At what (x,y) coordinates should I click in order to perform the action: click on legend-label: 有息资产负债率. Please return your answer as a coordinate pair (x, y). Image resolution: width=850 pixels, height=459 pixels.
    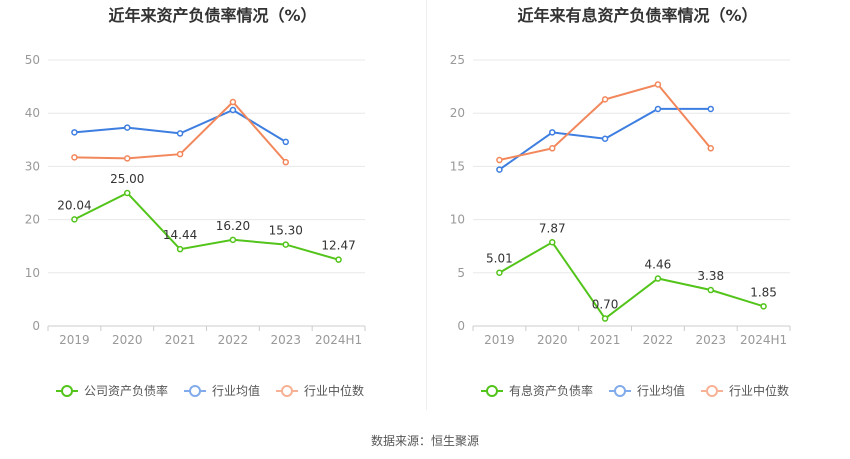
    Looking at the image, I should click on (551, 390).